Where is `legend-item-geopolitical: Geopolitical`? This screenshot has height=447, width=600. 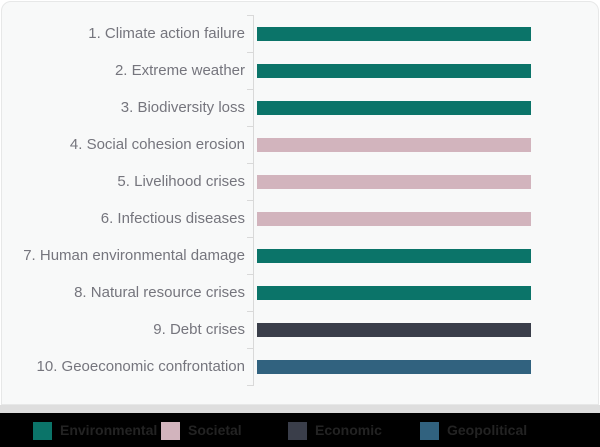 legend-item-geopolitical: Geopolitical is located at coordinates (473, 430).